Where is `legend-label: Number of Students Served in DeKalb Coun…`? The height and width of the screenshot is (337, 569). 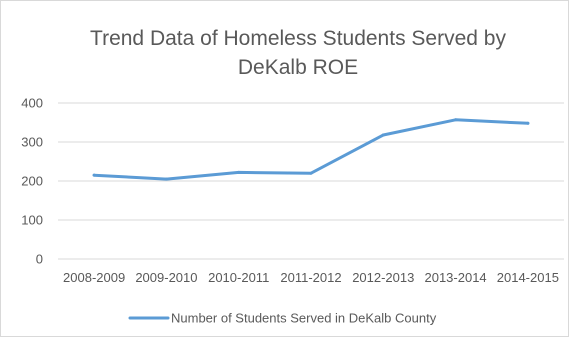 legend-label: Number of Students Served in DeKalb Coun… is located at coordinates (304, 318).